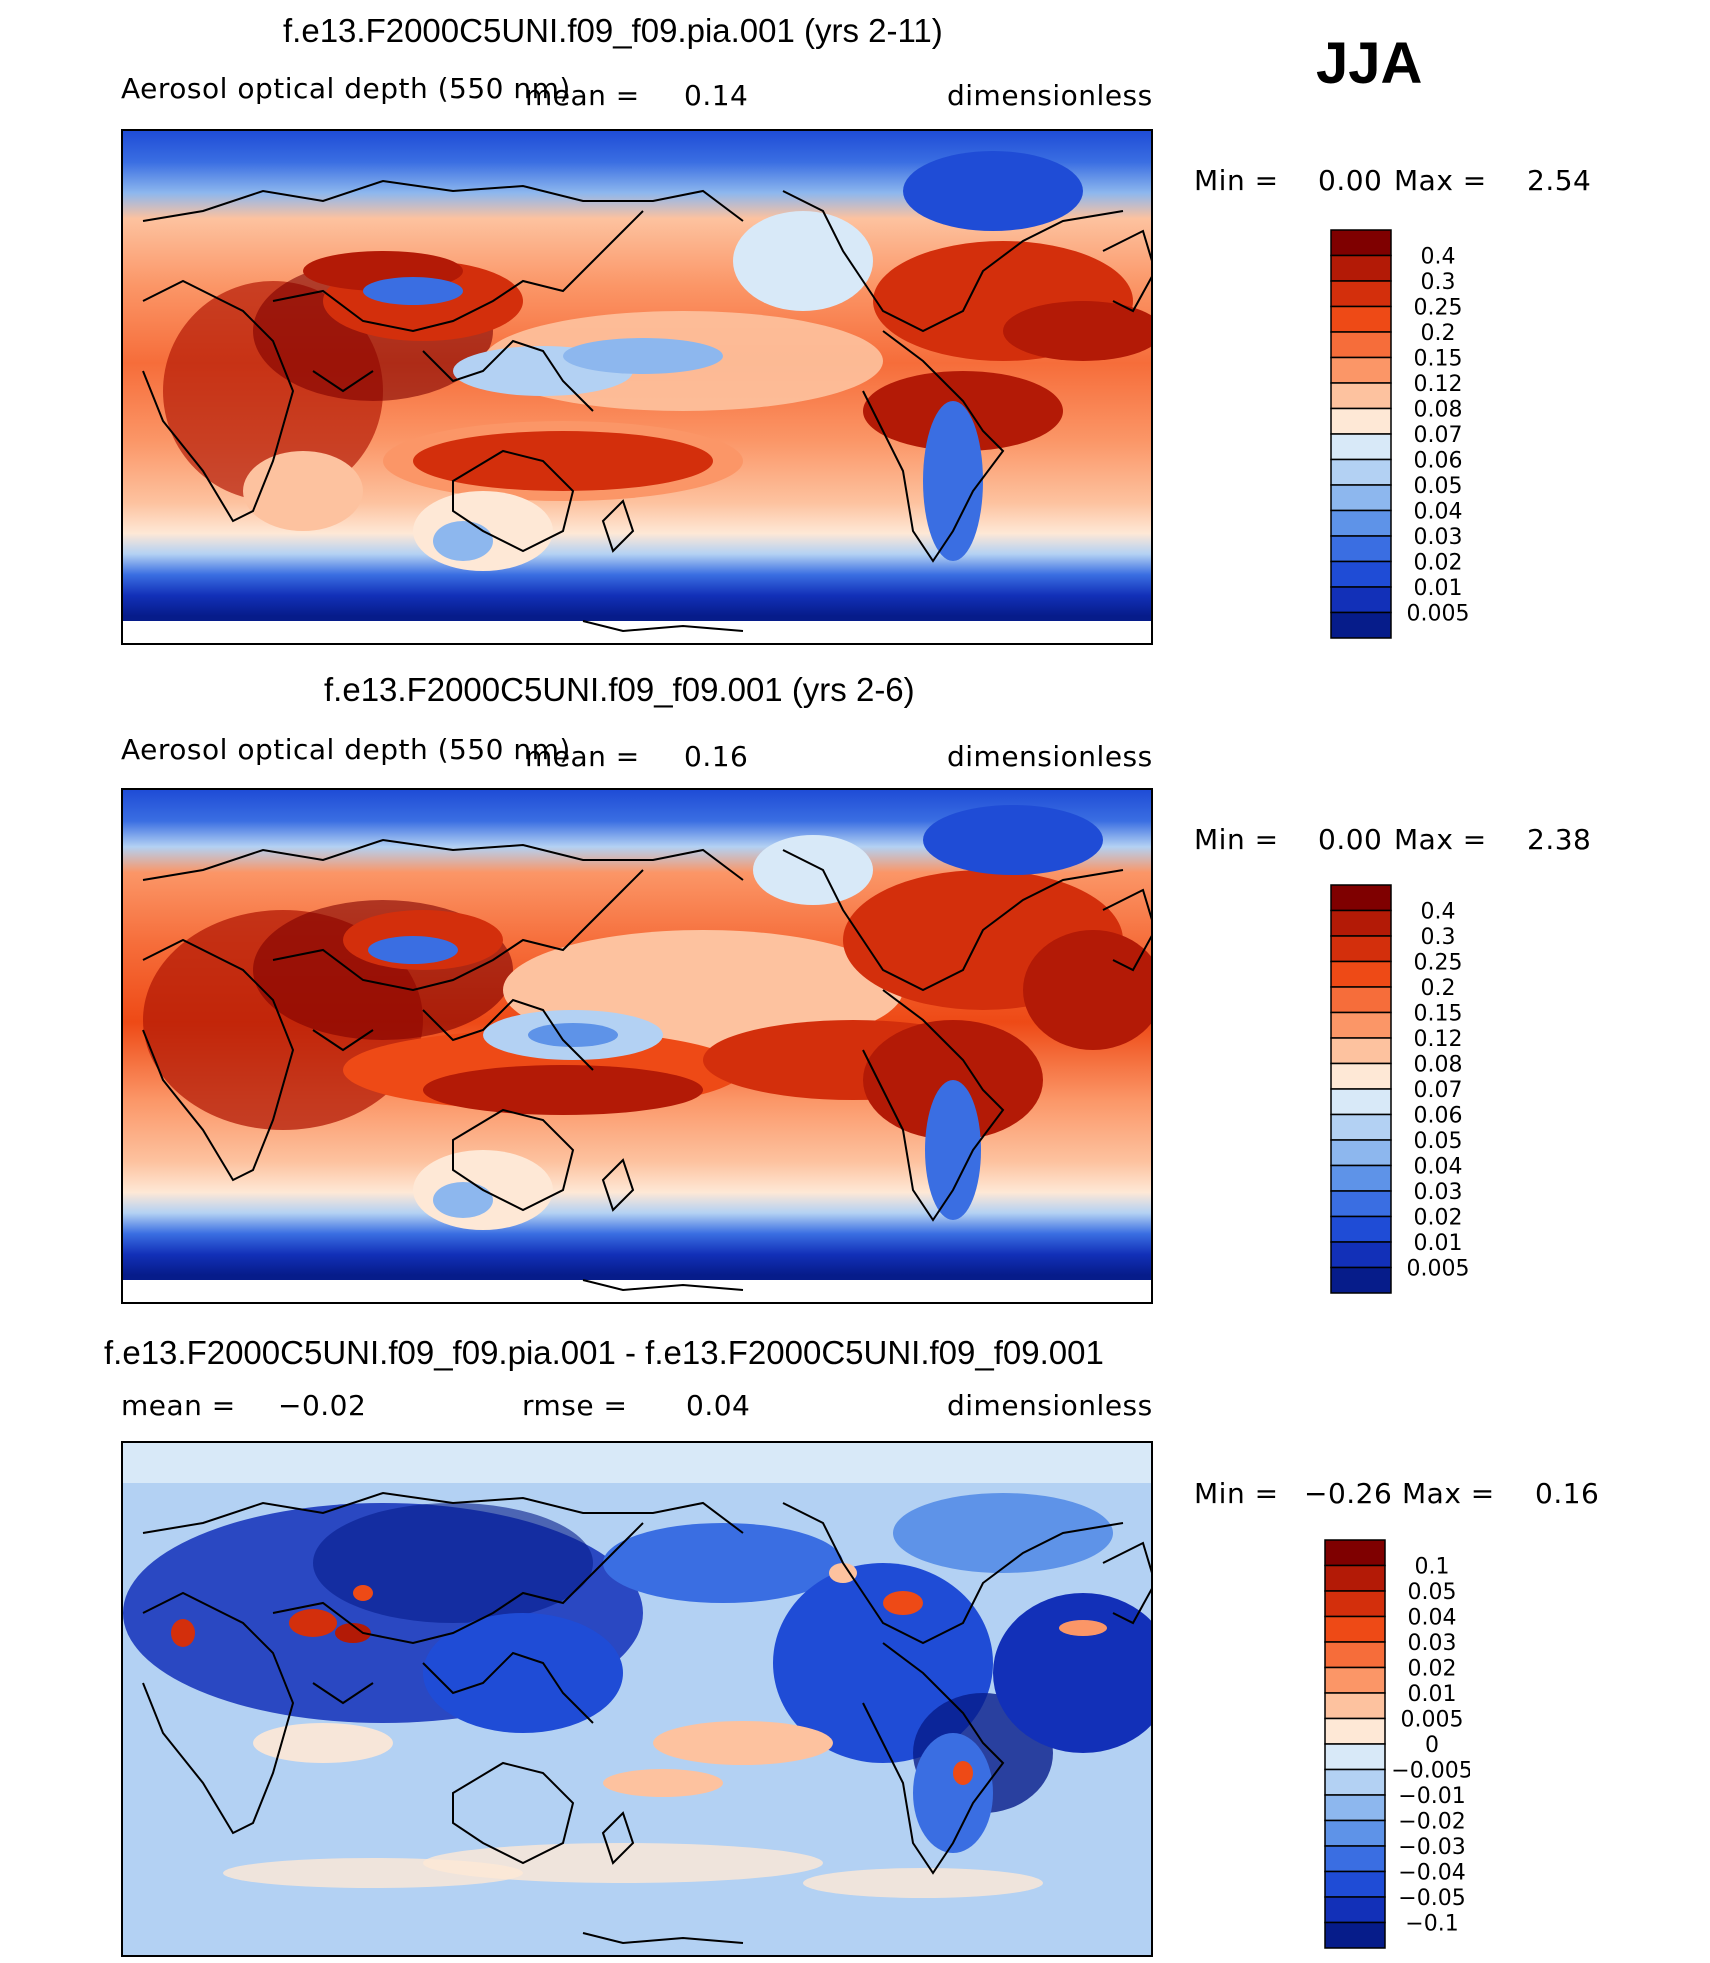 The width and height of the screenshot is (1710, 1963). What do you see at coordinates (1431, 1847) in the screenshot?
I see `colorbar-tick-label: −0.03` at bounding box center [1431, 1847].